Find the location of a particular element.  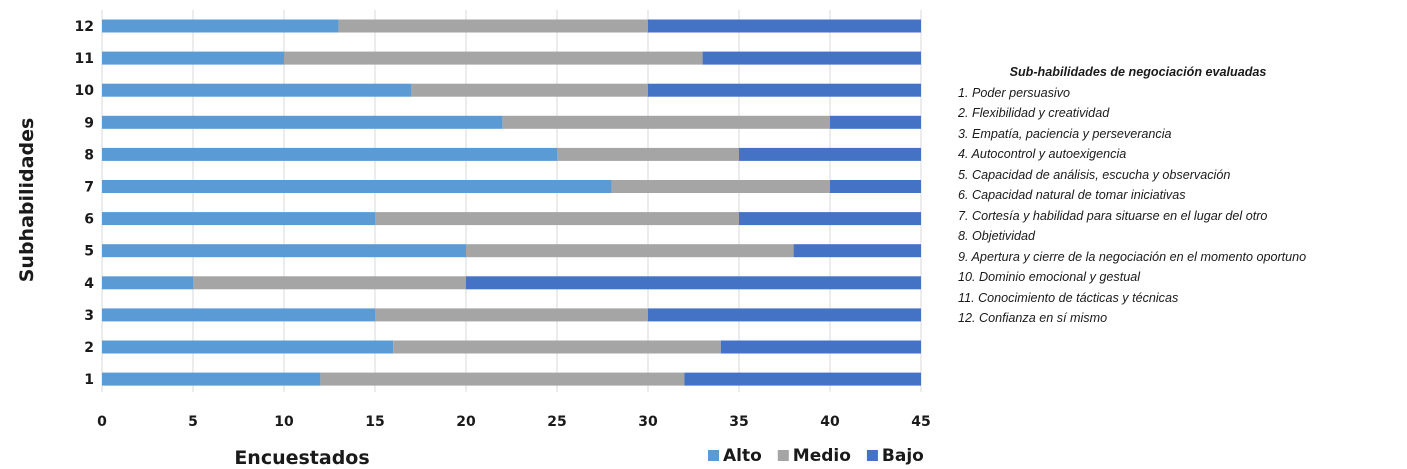

y-axis-title: Subhabilidades is located at coordinates (27, 200).